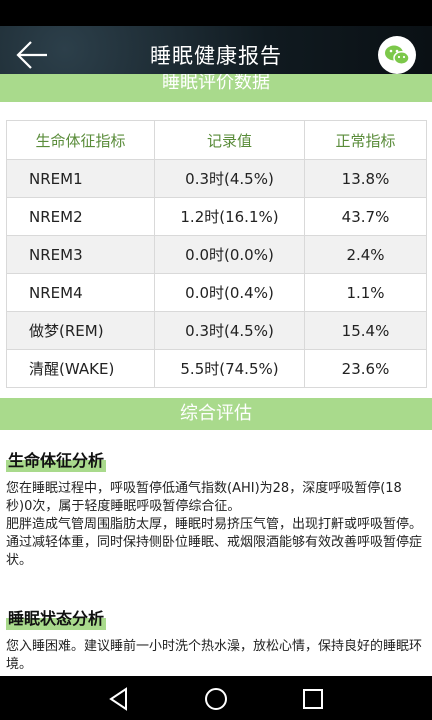 The image size is (432, 720). What do you see at coordinates (80, 368) in the screenshot?
I see `table-cell: 清醒(WAKE)` at bounding box center [80, 368].